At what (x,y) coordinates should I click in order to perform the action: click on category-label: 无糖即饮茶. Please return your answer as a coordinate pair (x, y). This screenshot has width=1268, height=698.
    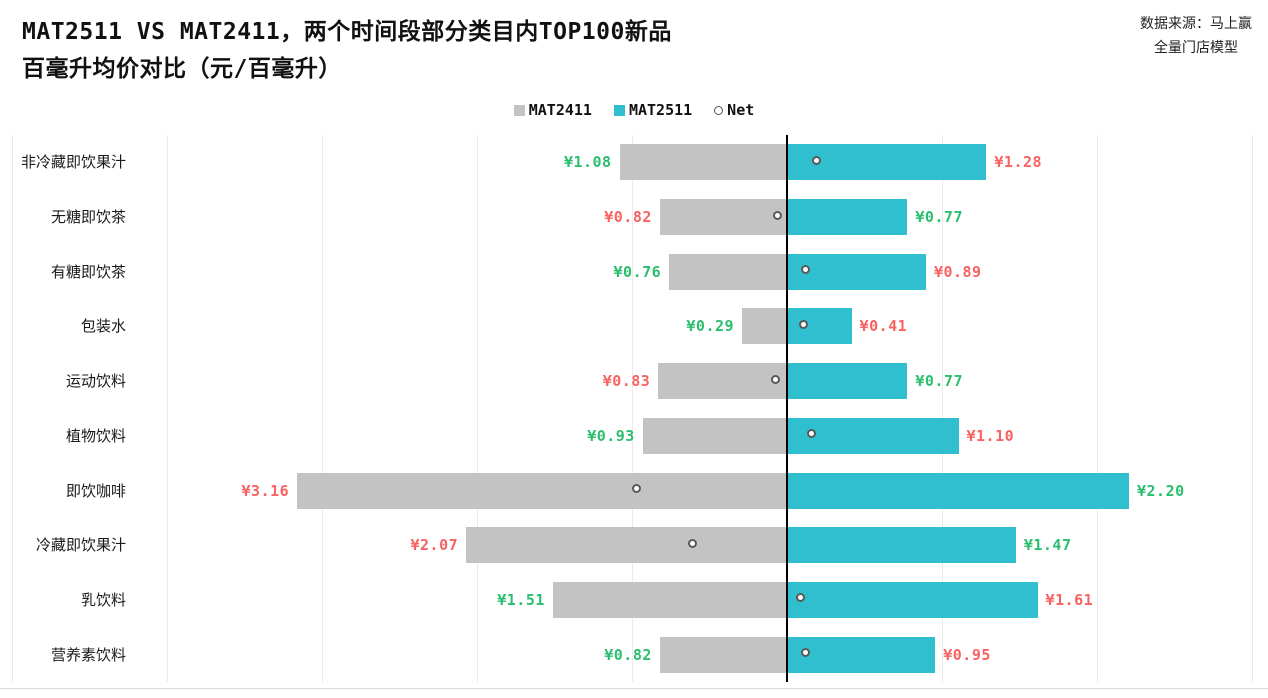
    Looking at the image, I should click on (88, 217).